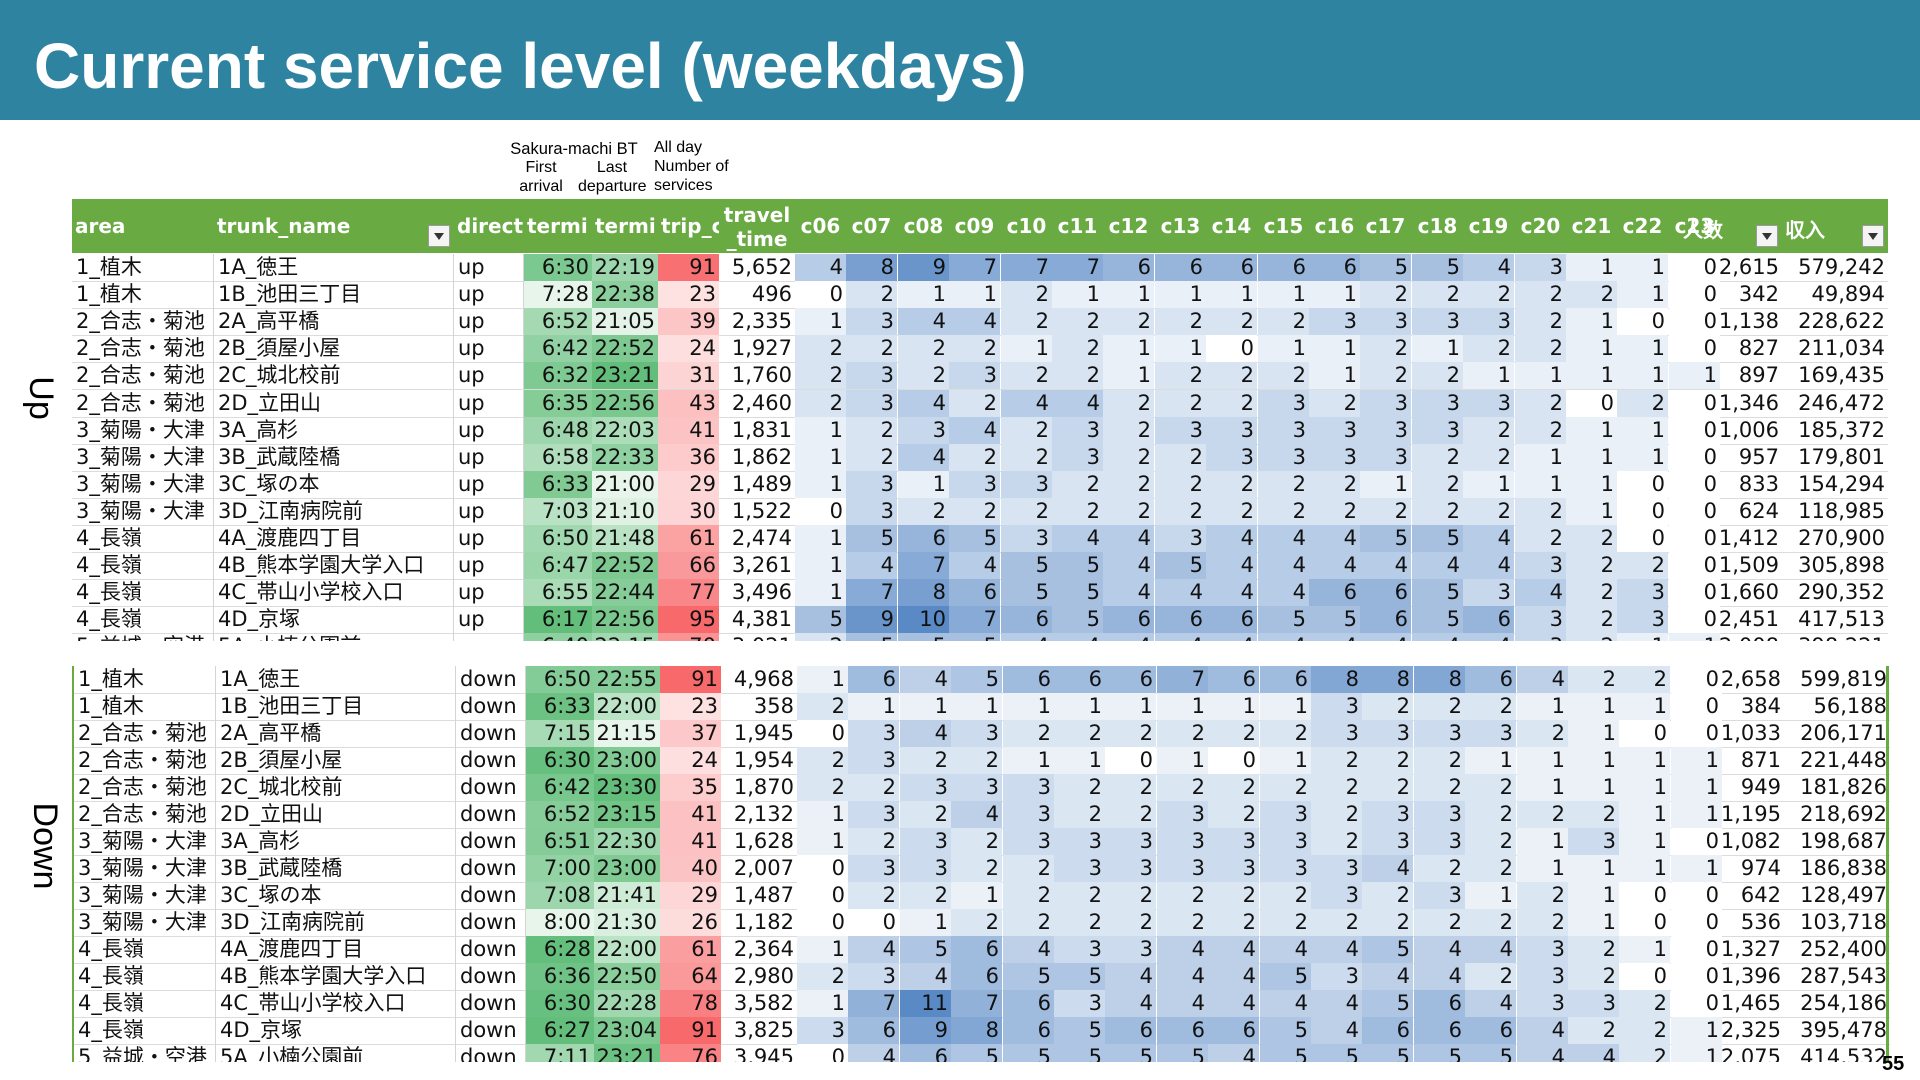 Image resolution: width=1920 pixels, height=1080 pixels. I want to click on header-cell: c13, so click(1180, 226).